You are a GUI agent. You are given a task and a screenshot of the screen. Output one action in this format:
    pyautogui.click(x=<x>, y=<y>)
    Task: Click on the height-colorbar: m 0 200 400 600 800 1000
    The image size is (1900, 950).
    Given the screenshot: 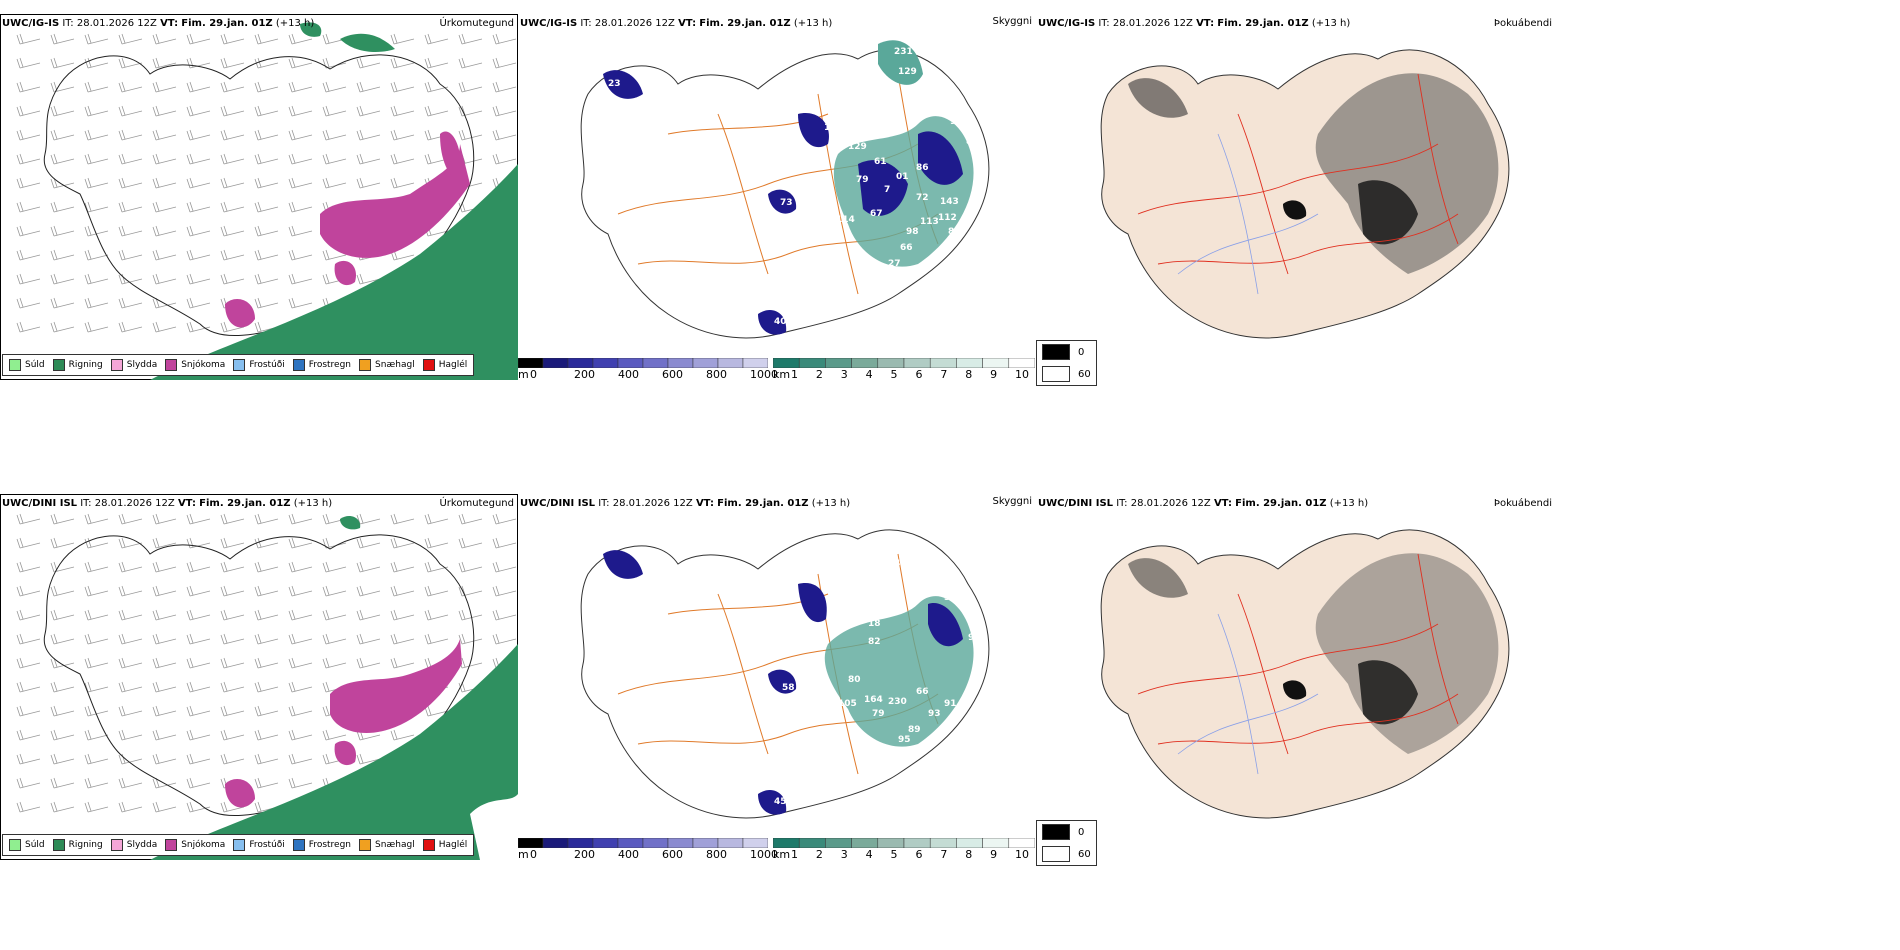 What is the action you would take?
    pyautogui.click(x=647, y=370)
    